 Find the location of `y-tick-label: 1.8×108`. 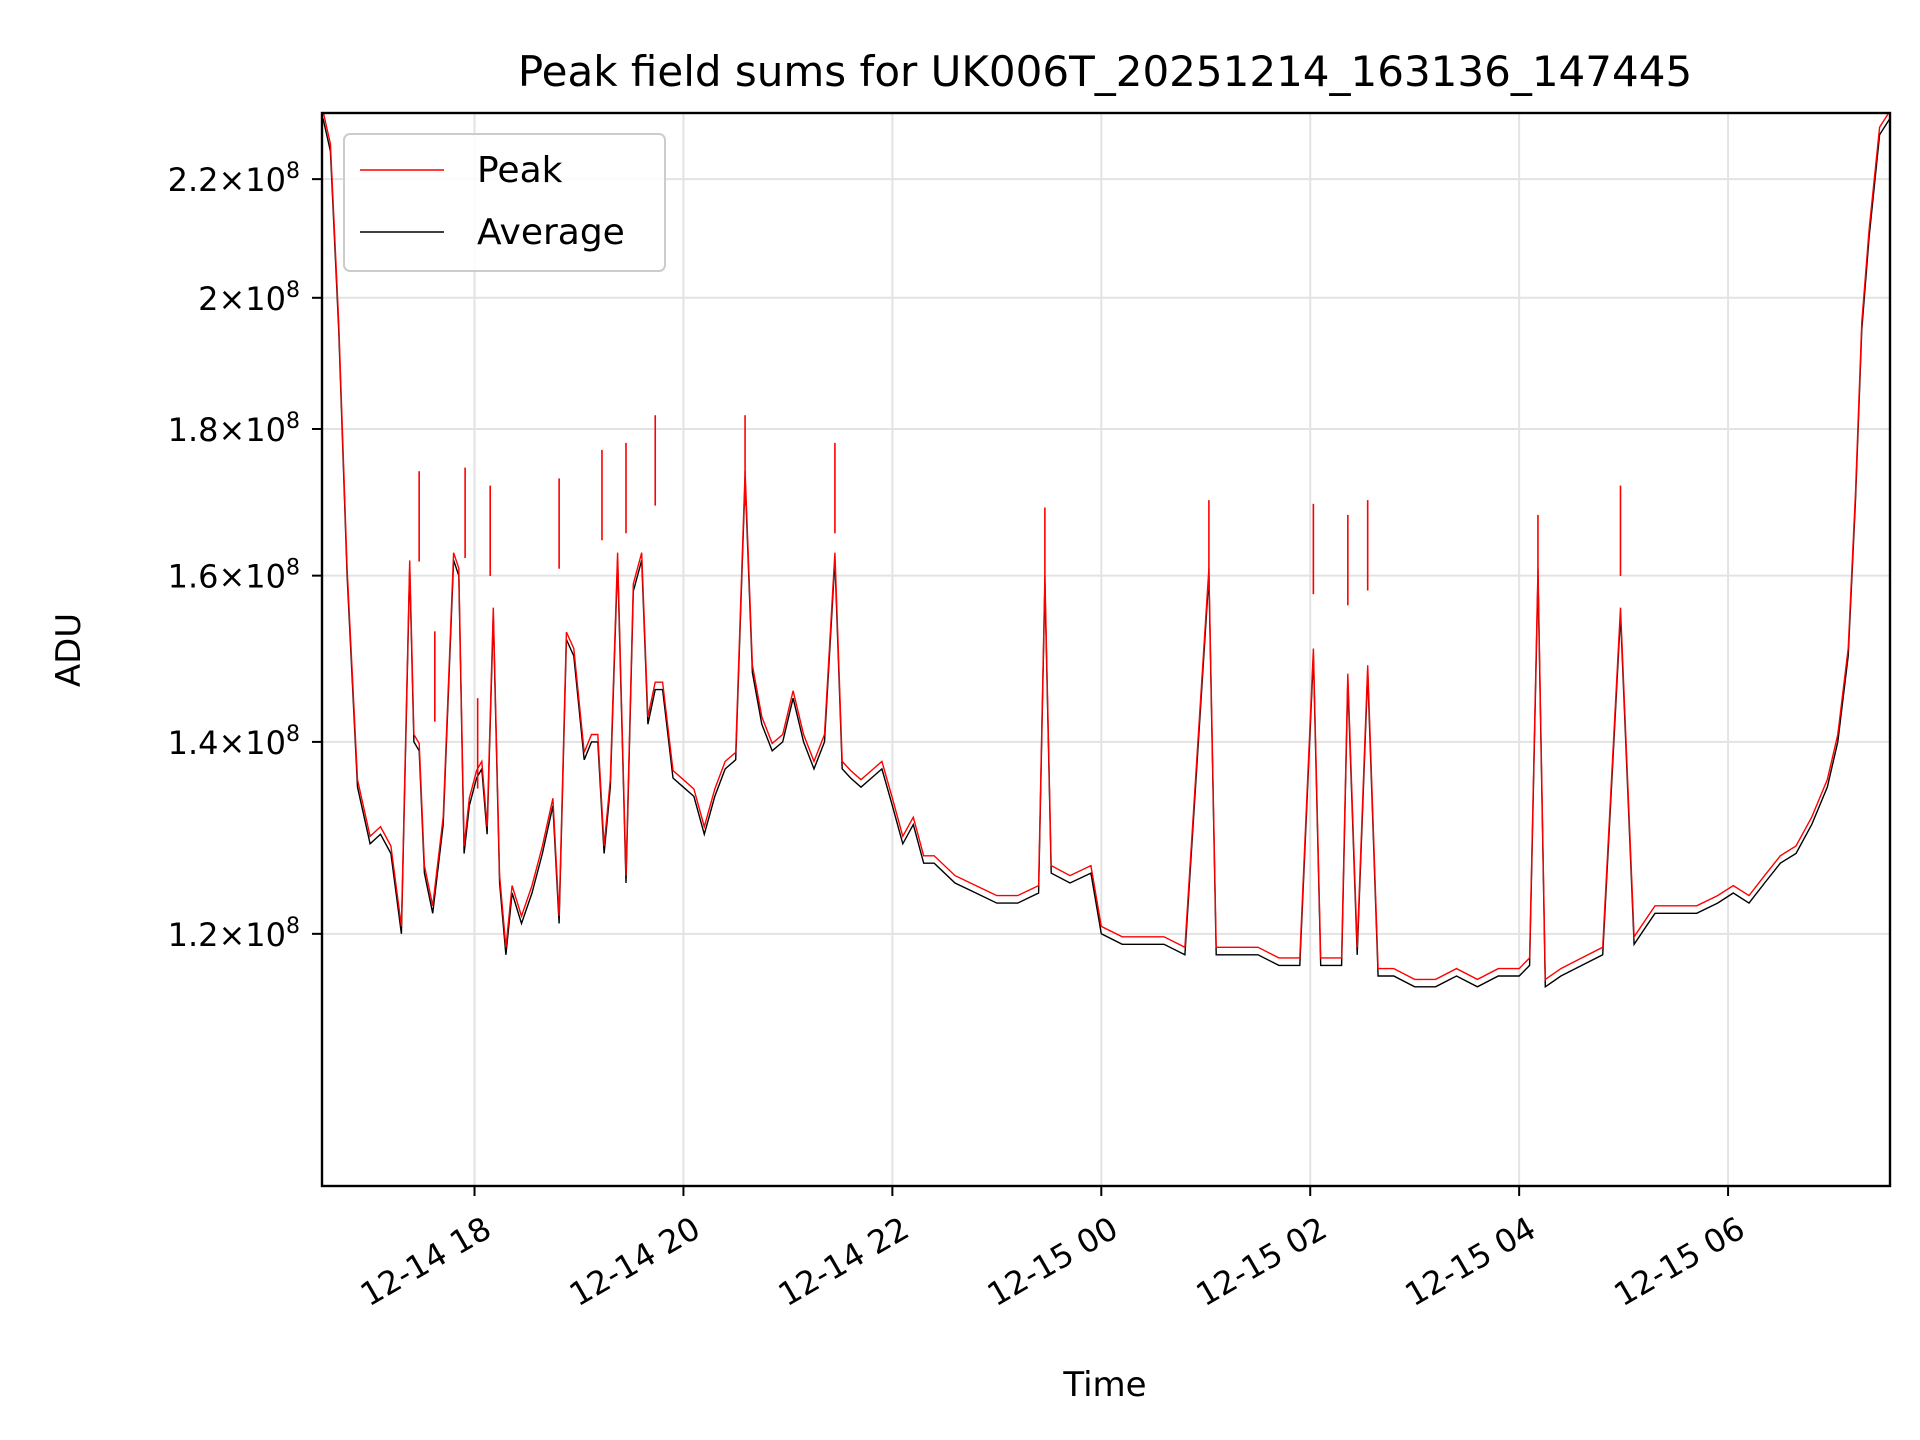

y-tick-label: 1.8×108 is located at coordinates (234, 429).